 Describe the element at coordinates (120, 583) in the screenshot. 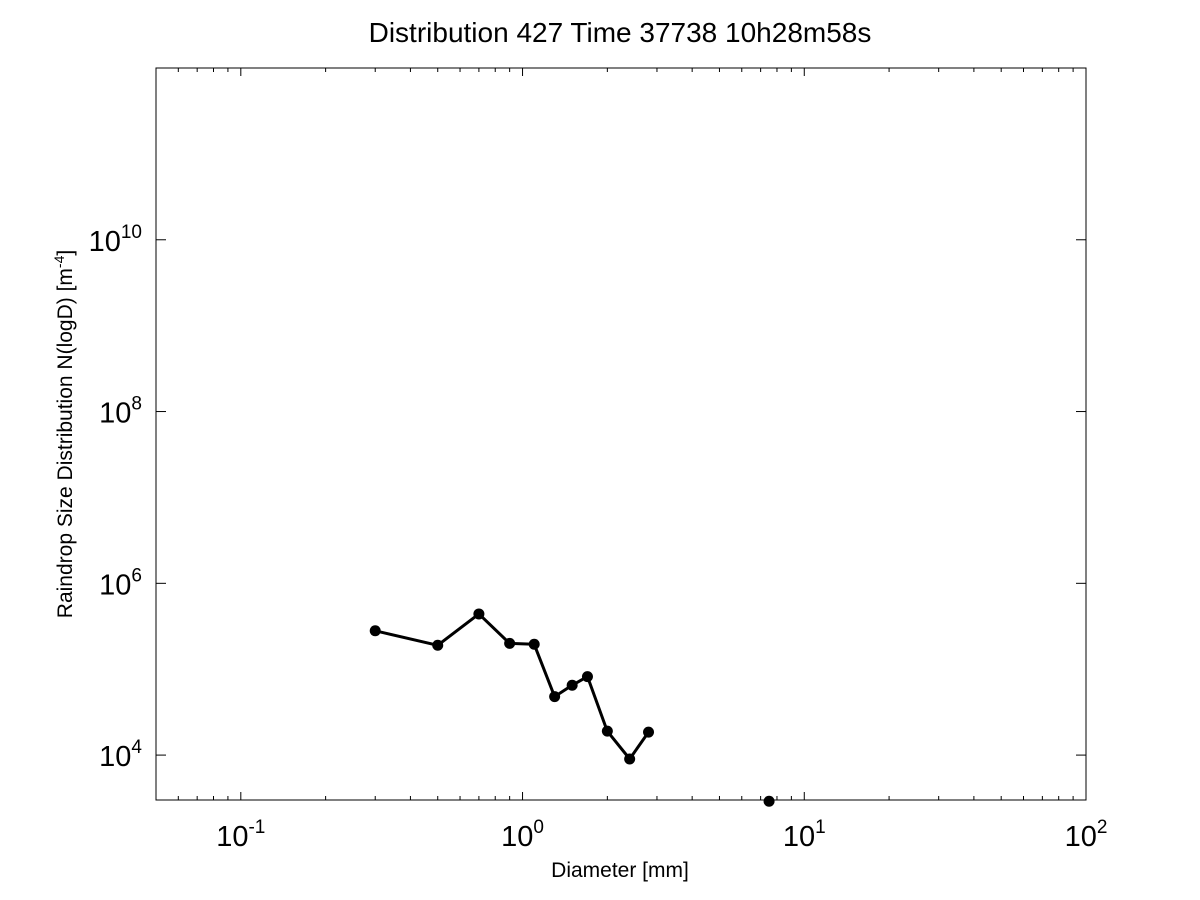

I see `y-tick-label: 10⁶` at that location.